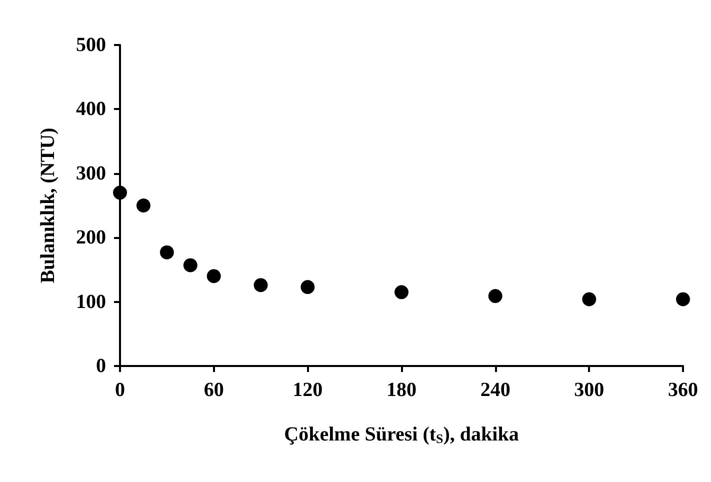 The height and width of the screenshot is (482, 711). I want to click on x-tick-label: 60, so click(214, 390).